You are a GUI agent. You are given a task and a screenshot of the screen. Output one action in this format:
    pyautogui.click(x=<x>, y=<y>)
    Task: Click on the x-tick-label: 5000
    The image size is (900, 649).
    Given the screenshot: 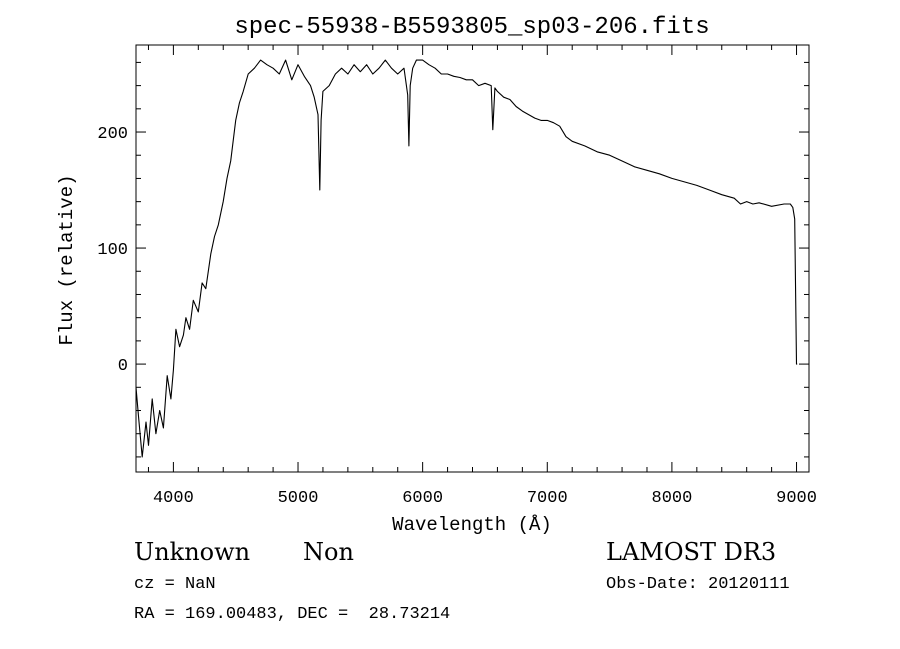 What is the action you would take?
    pyautogui.click(x=298, y=498)
    